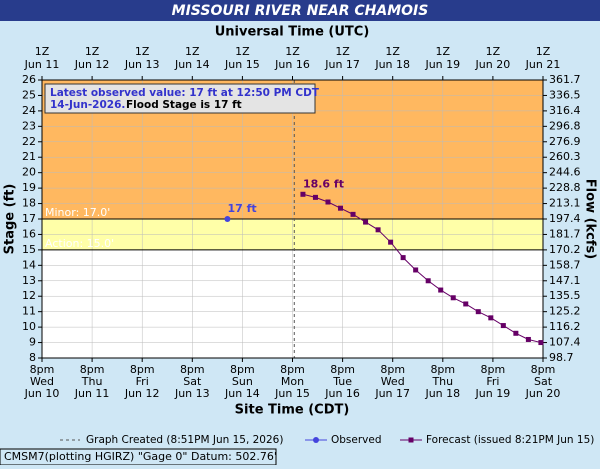 The image size is (600, 469). Describe the element at coordinates (142, 64) in the screenshot. I see `top-x-tick-label: Jun 13` at that location.